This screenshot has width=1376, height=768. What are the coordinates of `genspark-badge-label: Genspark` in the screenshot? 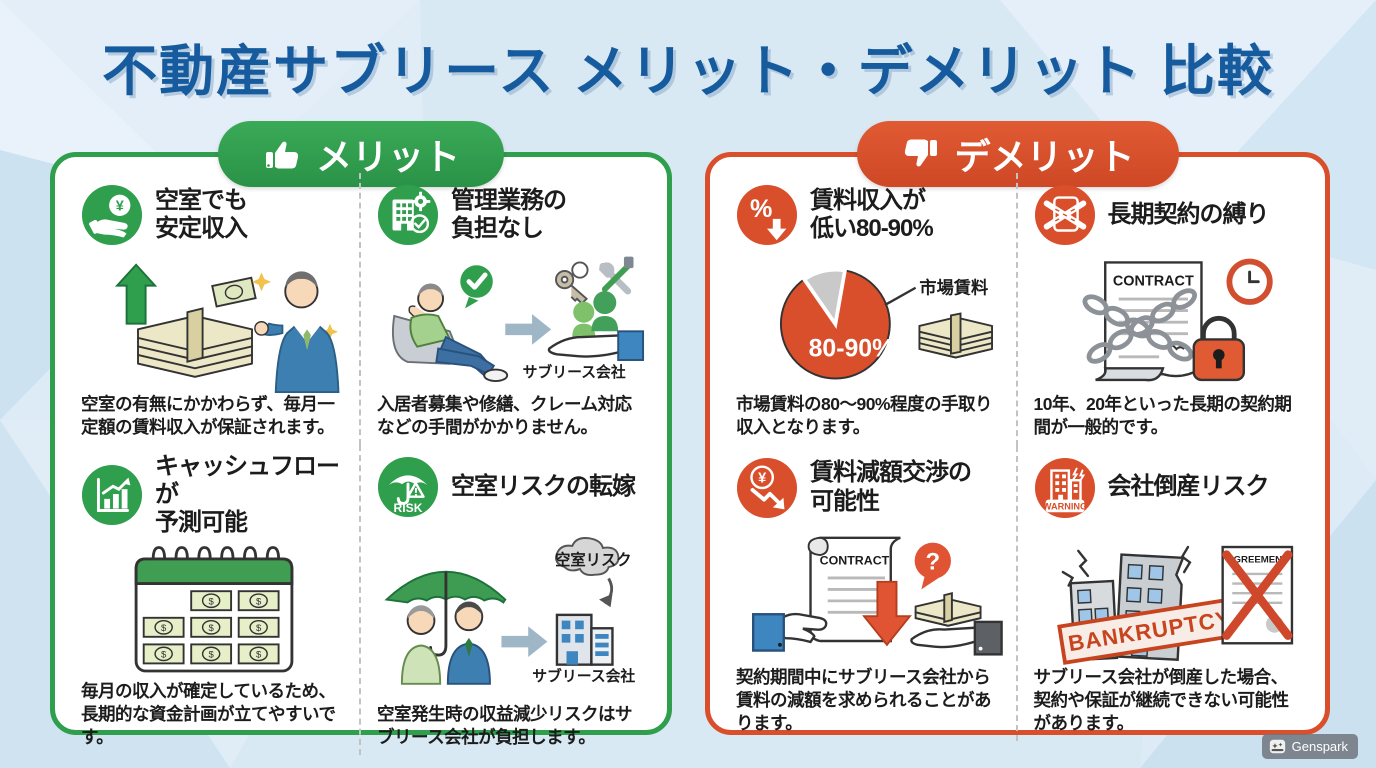 It's located at (1319, 746).